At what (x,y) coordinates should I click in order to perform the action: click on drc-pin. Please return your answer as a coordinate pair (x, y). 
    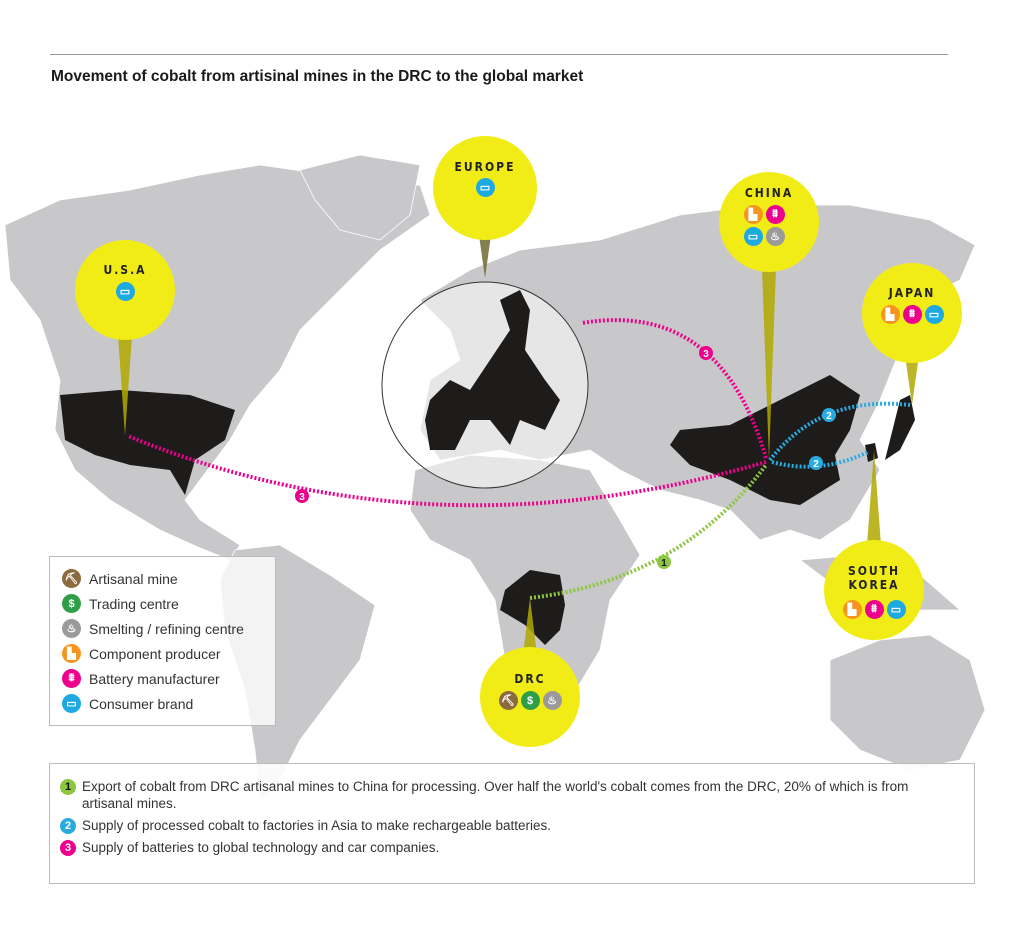
    Looking at the image, I should click on (530, 626).